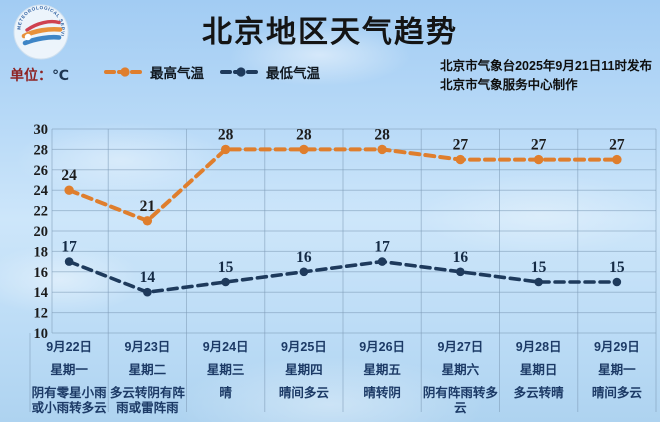 Image resolution: width=660 pixels, height=422 pixels. I want to click on data-point-label: 24, so click(69, 175).